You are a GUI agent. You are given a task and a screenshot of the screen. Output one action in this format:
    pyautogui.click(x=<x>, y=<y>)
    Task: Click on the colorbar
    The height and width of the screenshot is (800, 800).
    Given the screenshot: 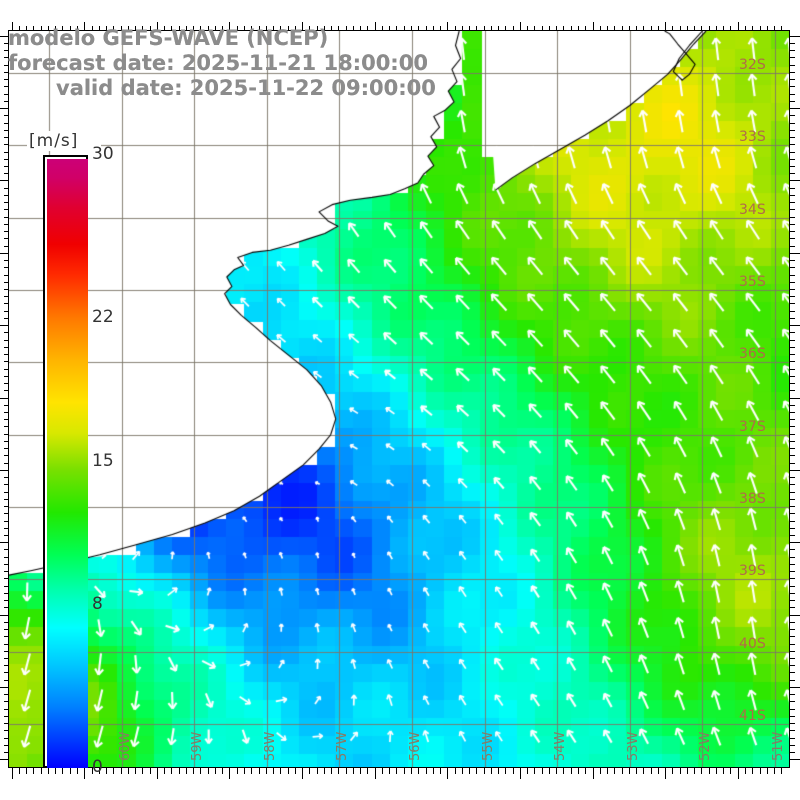 What is the action you would take?
    pyautogui.click(x=65, y=461)
    